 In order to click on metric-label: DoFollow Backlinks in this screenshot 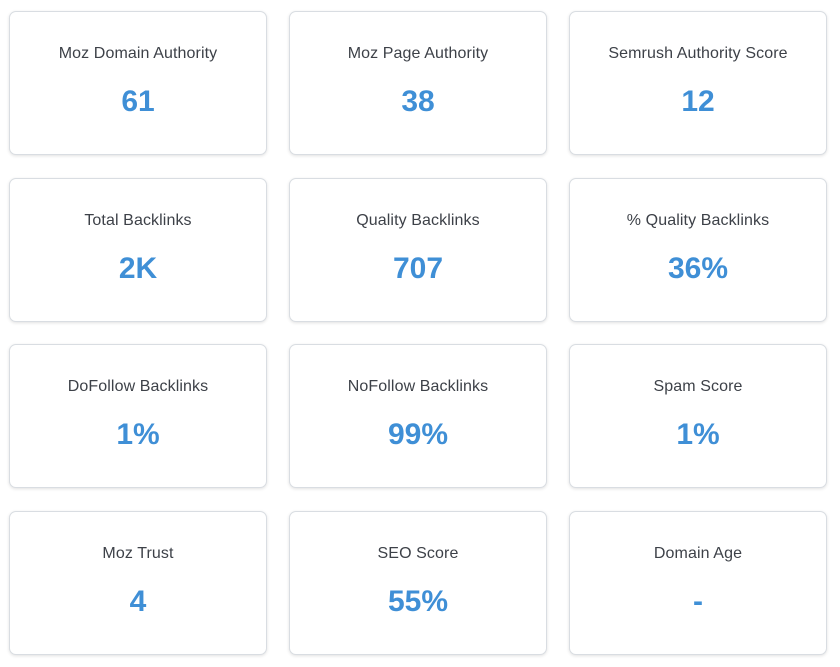, I will do `click(138, 386)`.